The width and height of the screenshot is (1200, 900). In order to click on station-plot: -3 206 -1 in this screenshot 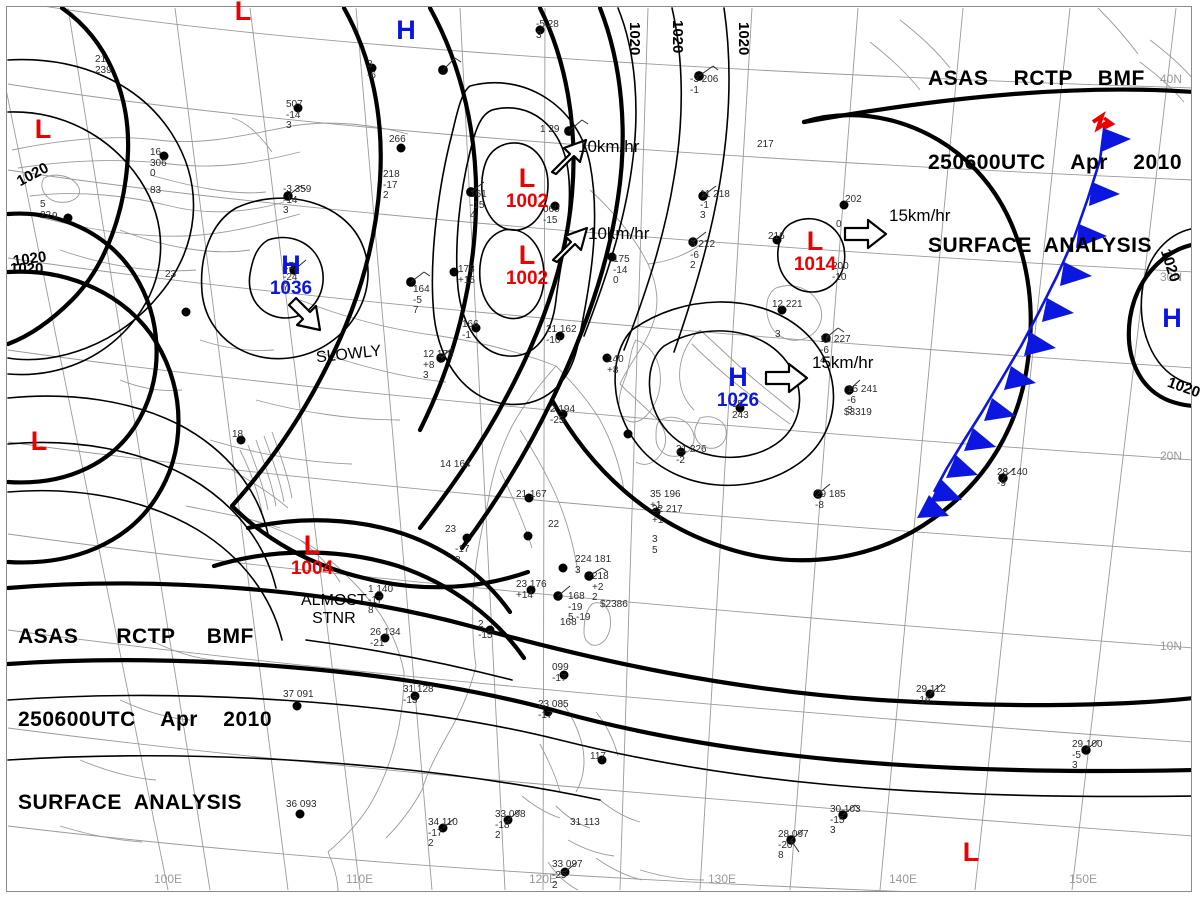, I will do `click(704, 85)`.